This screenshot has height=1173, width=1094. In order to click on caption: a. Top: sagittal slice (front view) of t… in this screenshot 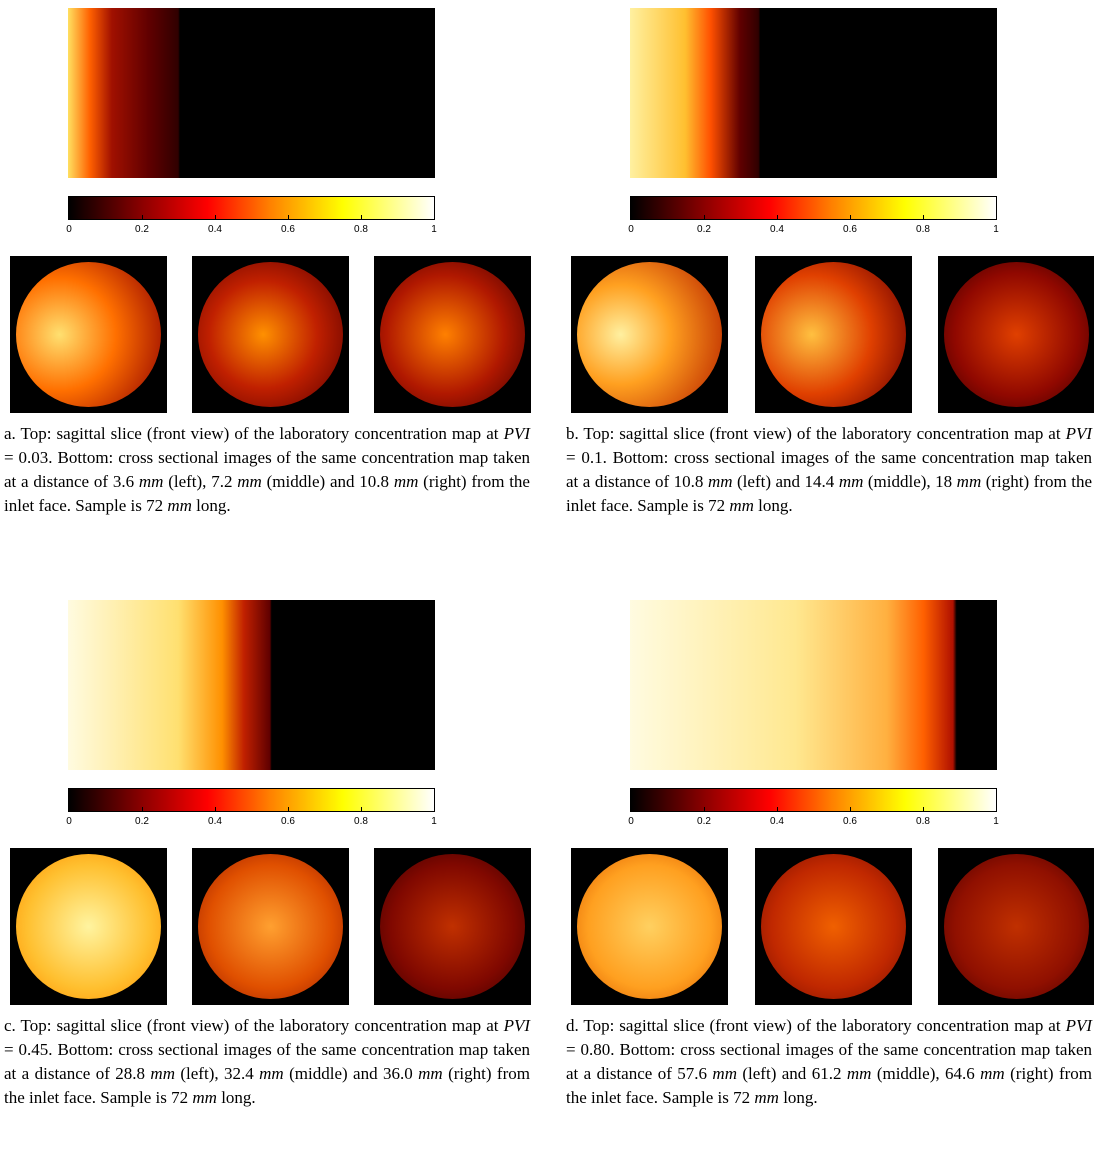, I will do `click(267, 470)`.